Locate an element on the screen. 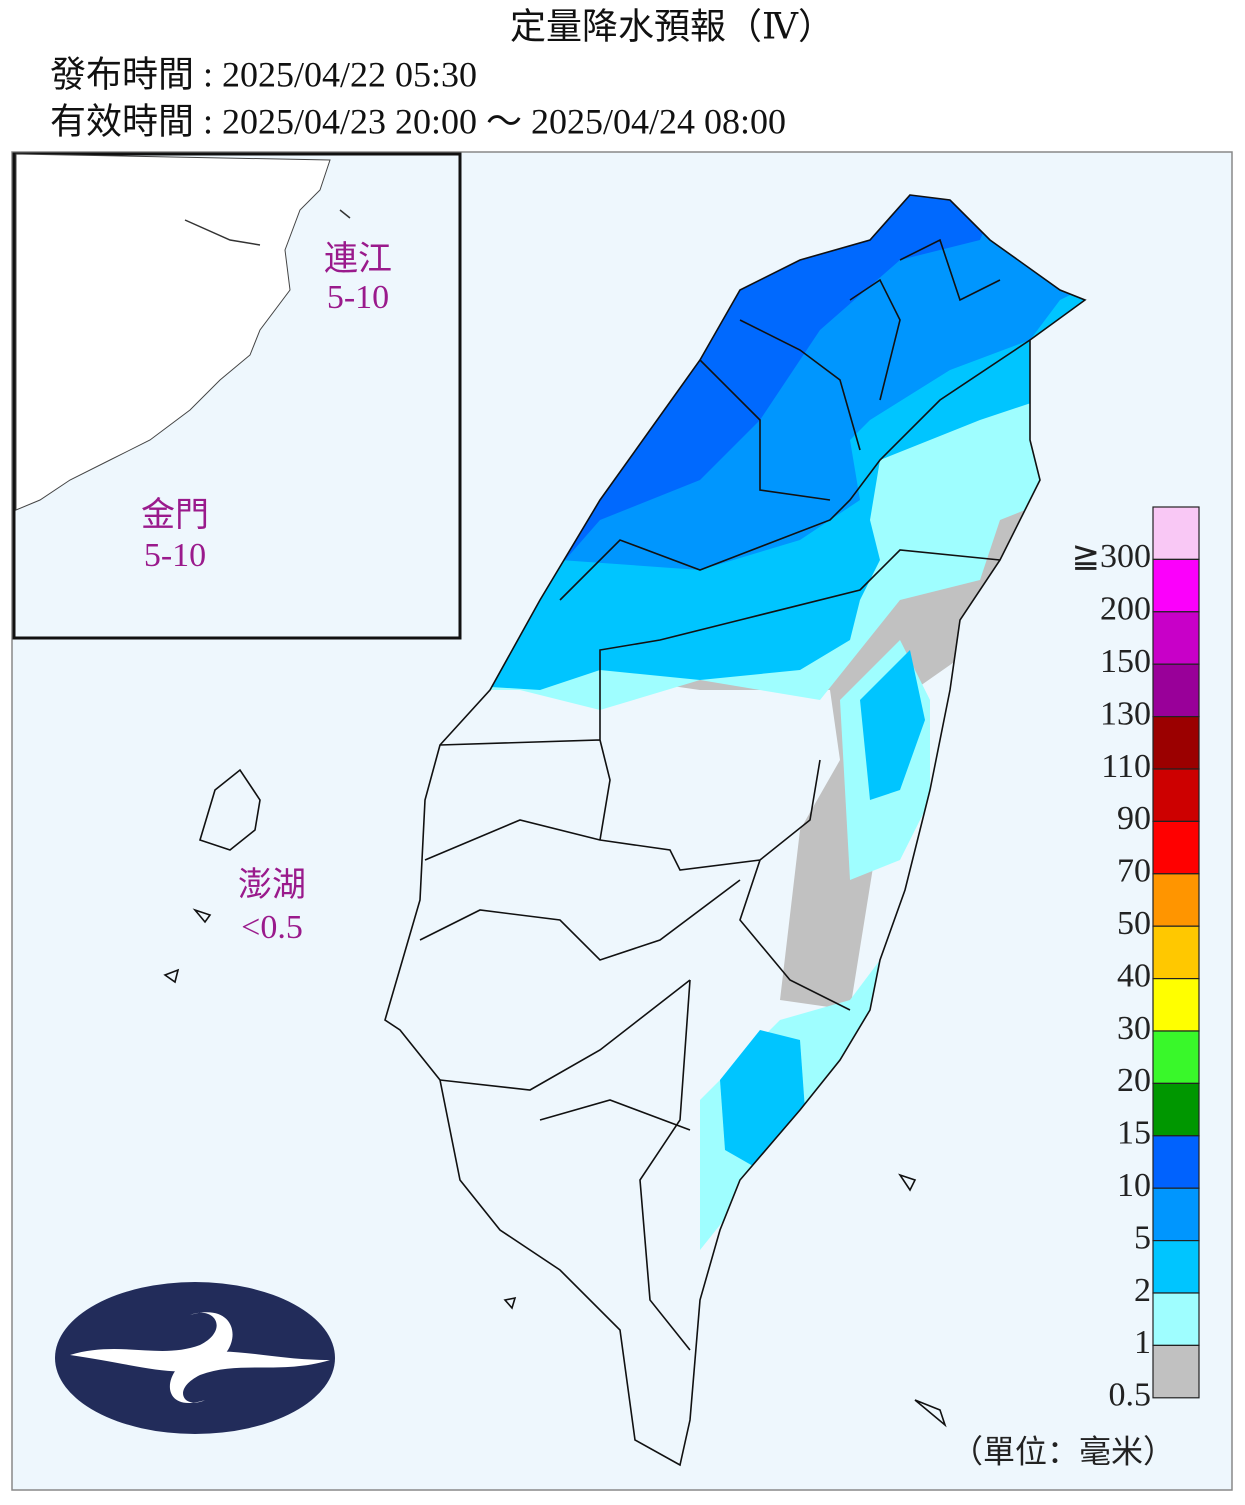 The width and height of the screenshot is (1245, 1505). legend-label: 15 is located at coordinates (1134, 1133).